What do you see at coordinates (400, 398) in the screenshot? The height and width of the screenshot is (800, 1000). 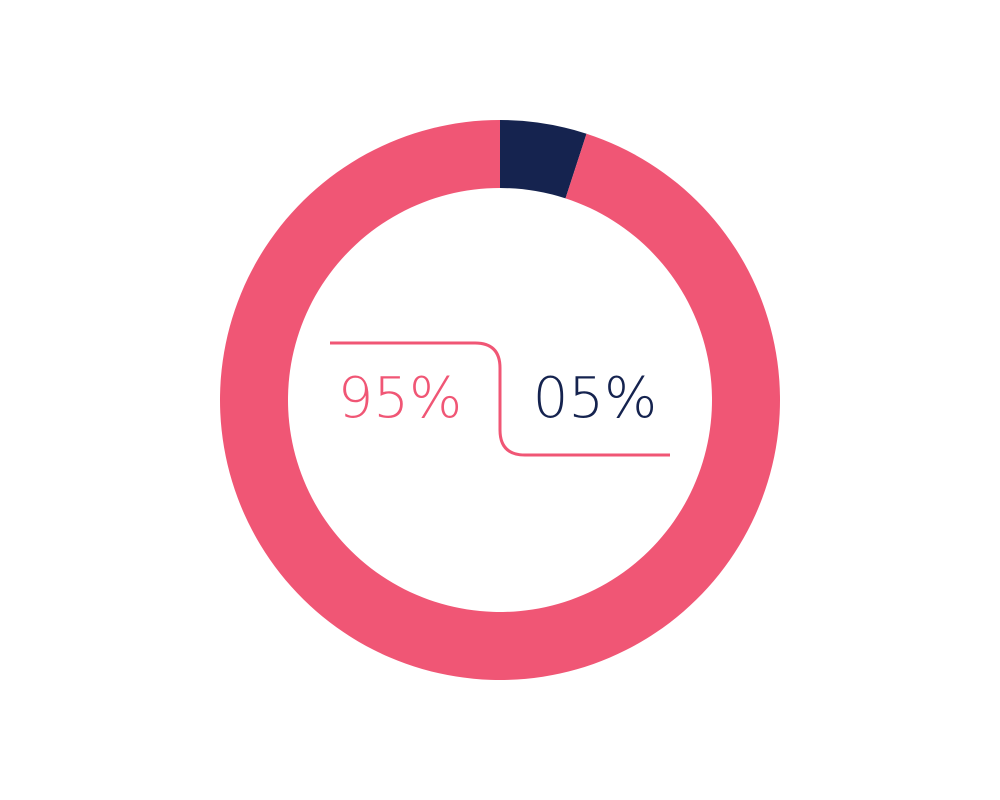 I see `percent-label-major: 95%` at bounding box center [400, 398].